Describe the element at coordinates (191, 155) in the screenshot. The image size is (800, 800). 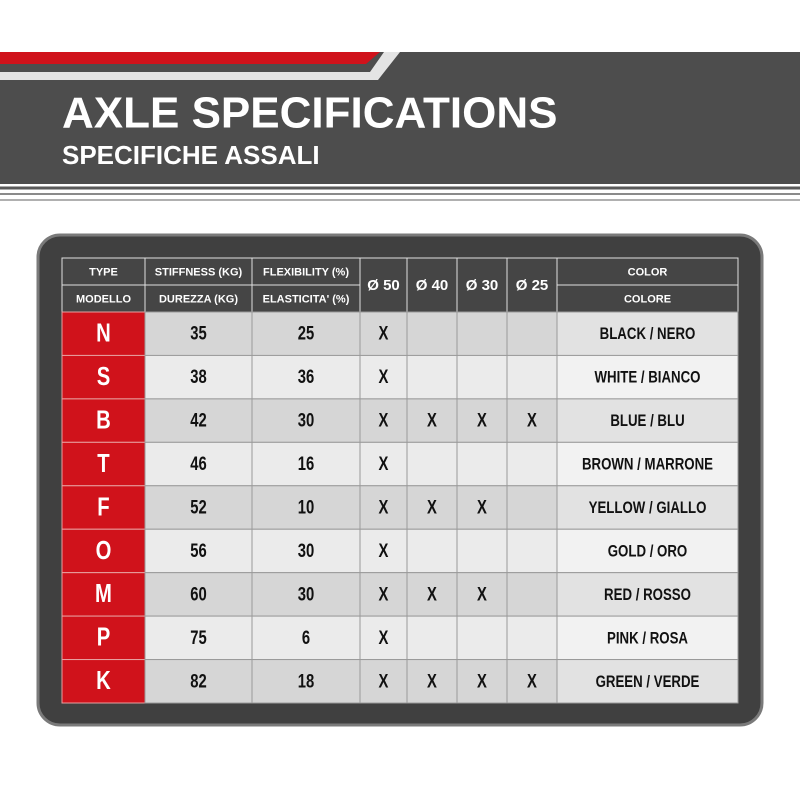
I see `subtitle: SPECIFICHE ASSALI` at that location.